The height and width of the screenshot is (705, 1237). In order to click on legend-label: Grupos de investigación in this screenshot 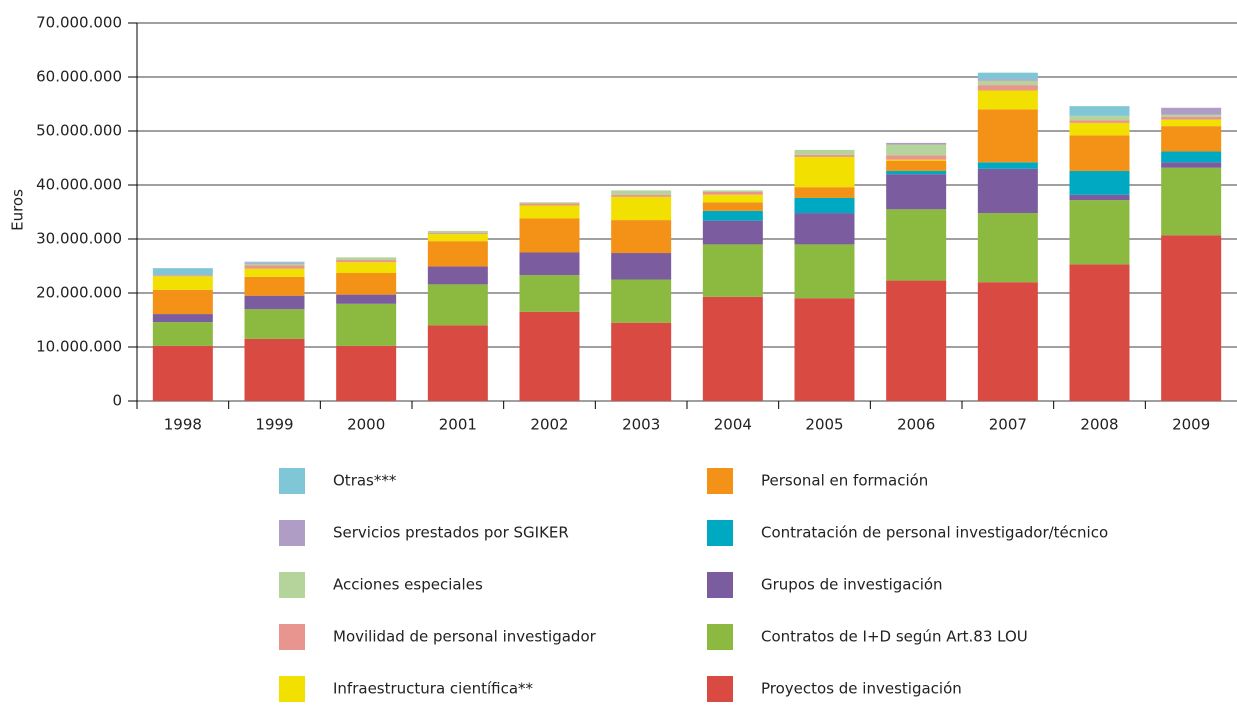, I will do `click(852, 585)`.